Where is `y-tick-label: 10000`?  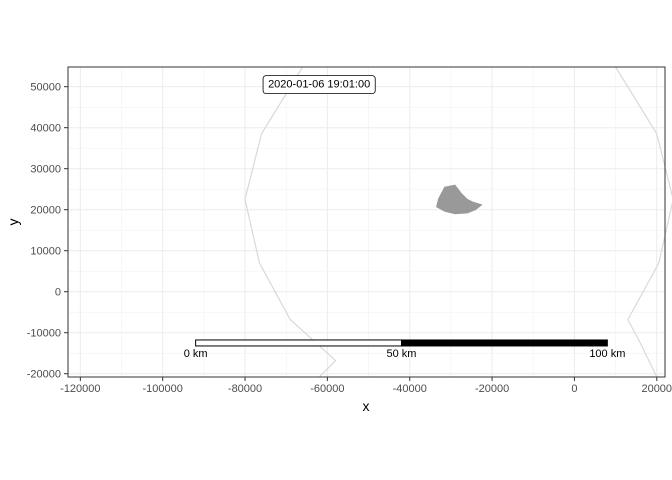 y-tick-label: 10000 is located at coordinates (45, 252).